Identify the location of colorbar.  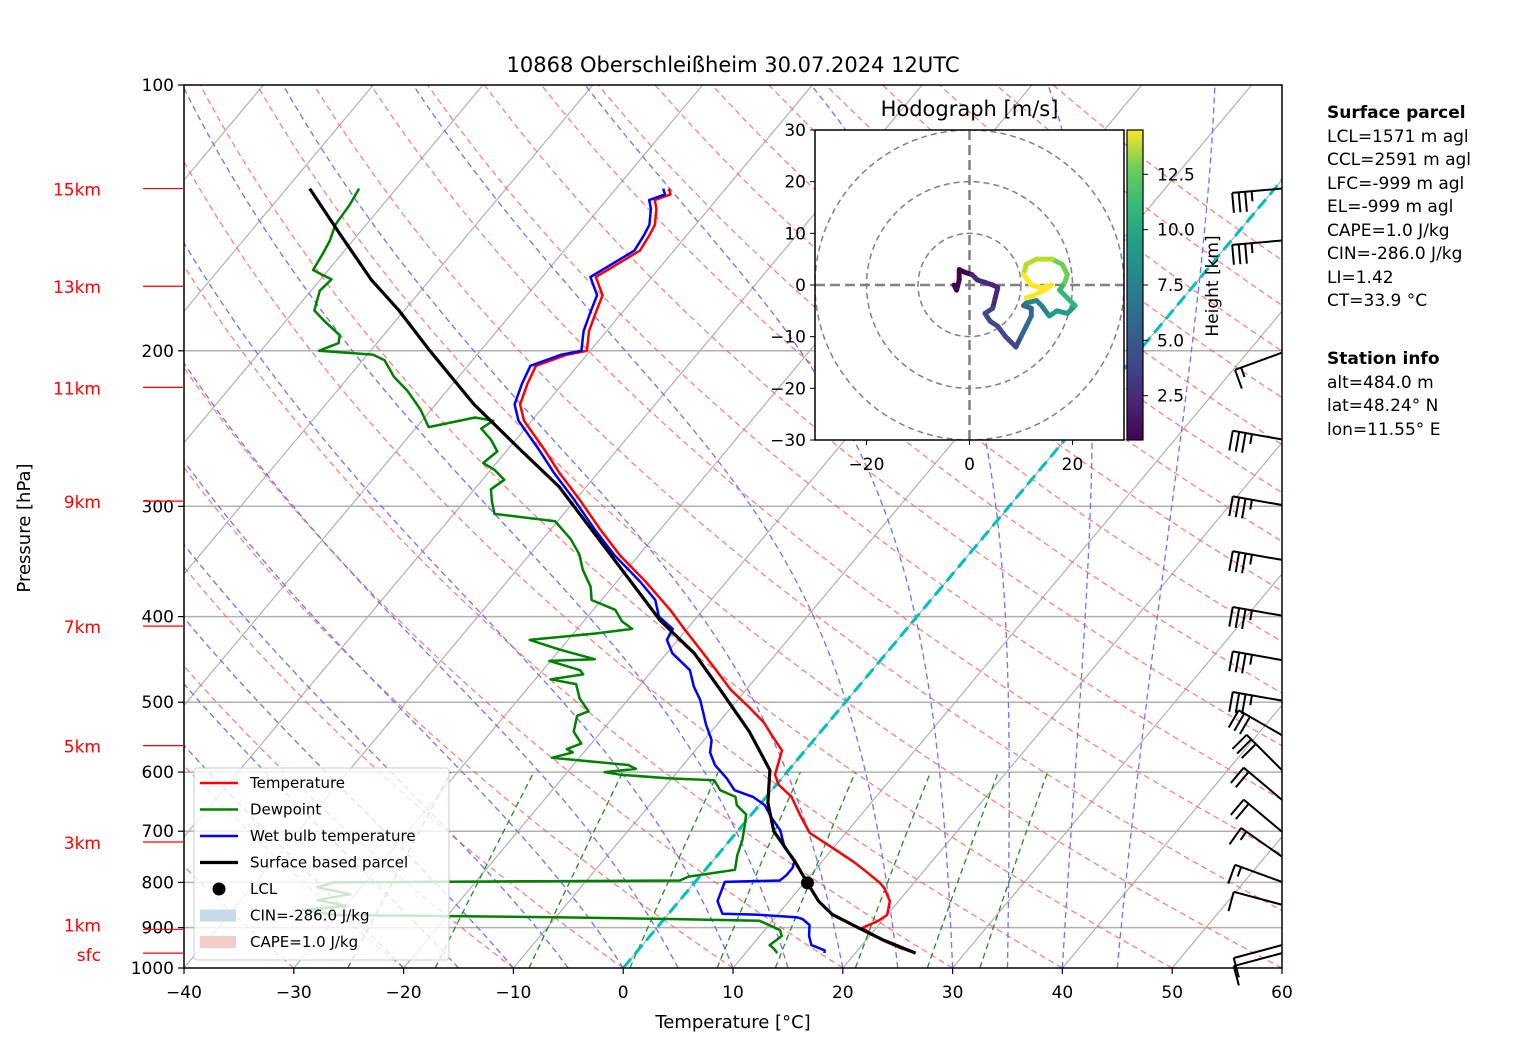
(1135, 285).